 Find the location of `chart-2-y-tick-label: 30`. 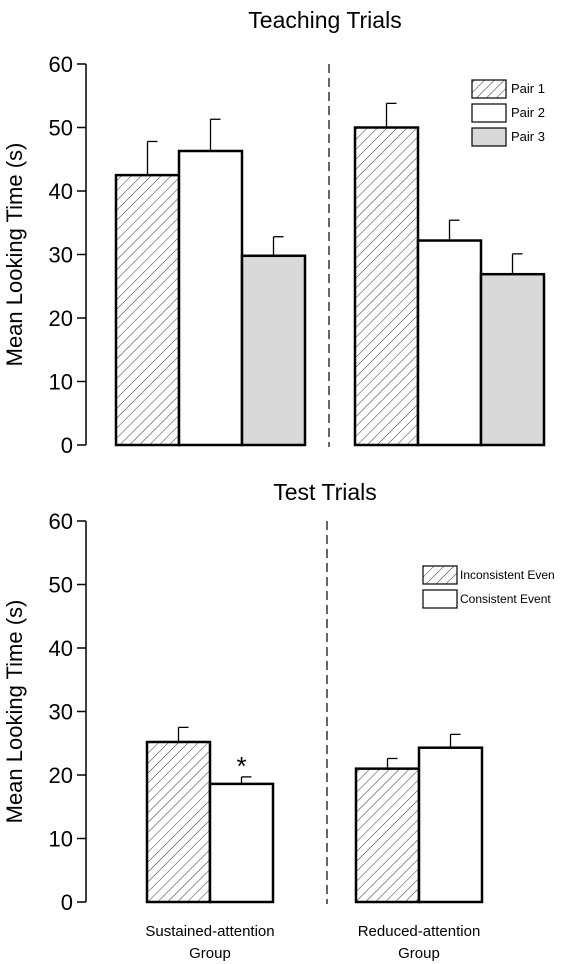

chart-2-y-tick-label: 30 is located at coordinates (61, 712).